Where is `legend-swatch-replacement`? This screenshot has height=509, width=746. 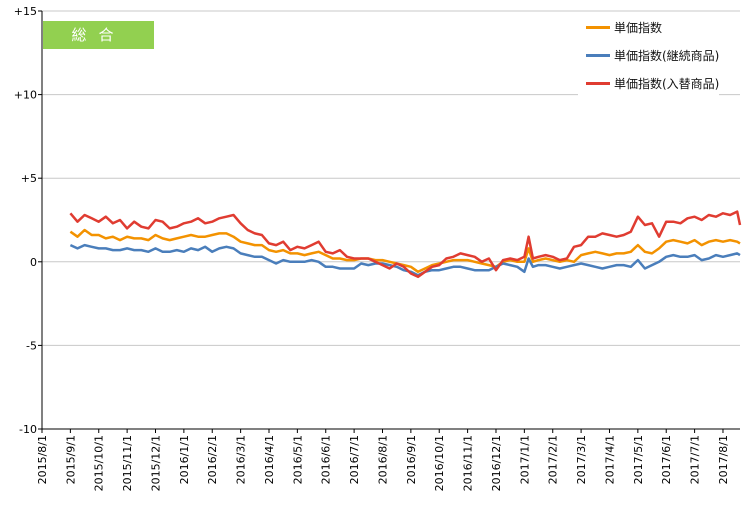
legend-swatch-replacement is located at coordinates (598, 83).